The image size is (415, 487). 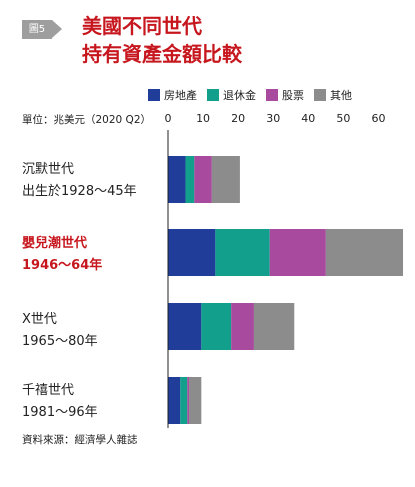 What do you see at coordinates (62, 255) in the screenshot?
I see `category-label-boomers: 嬰兒潮世代 1946～64年` at bounding box center [62, 255].